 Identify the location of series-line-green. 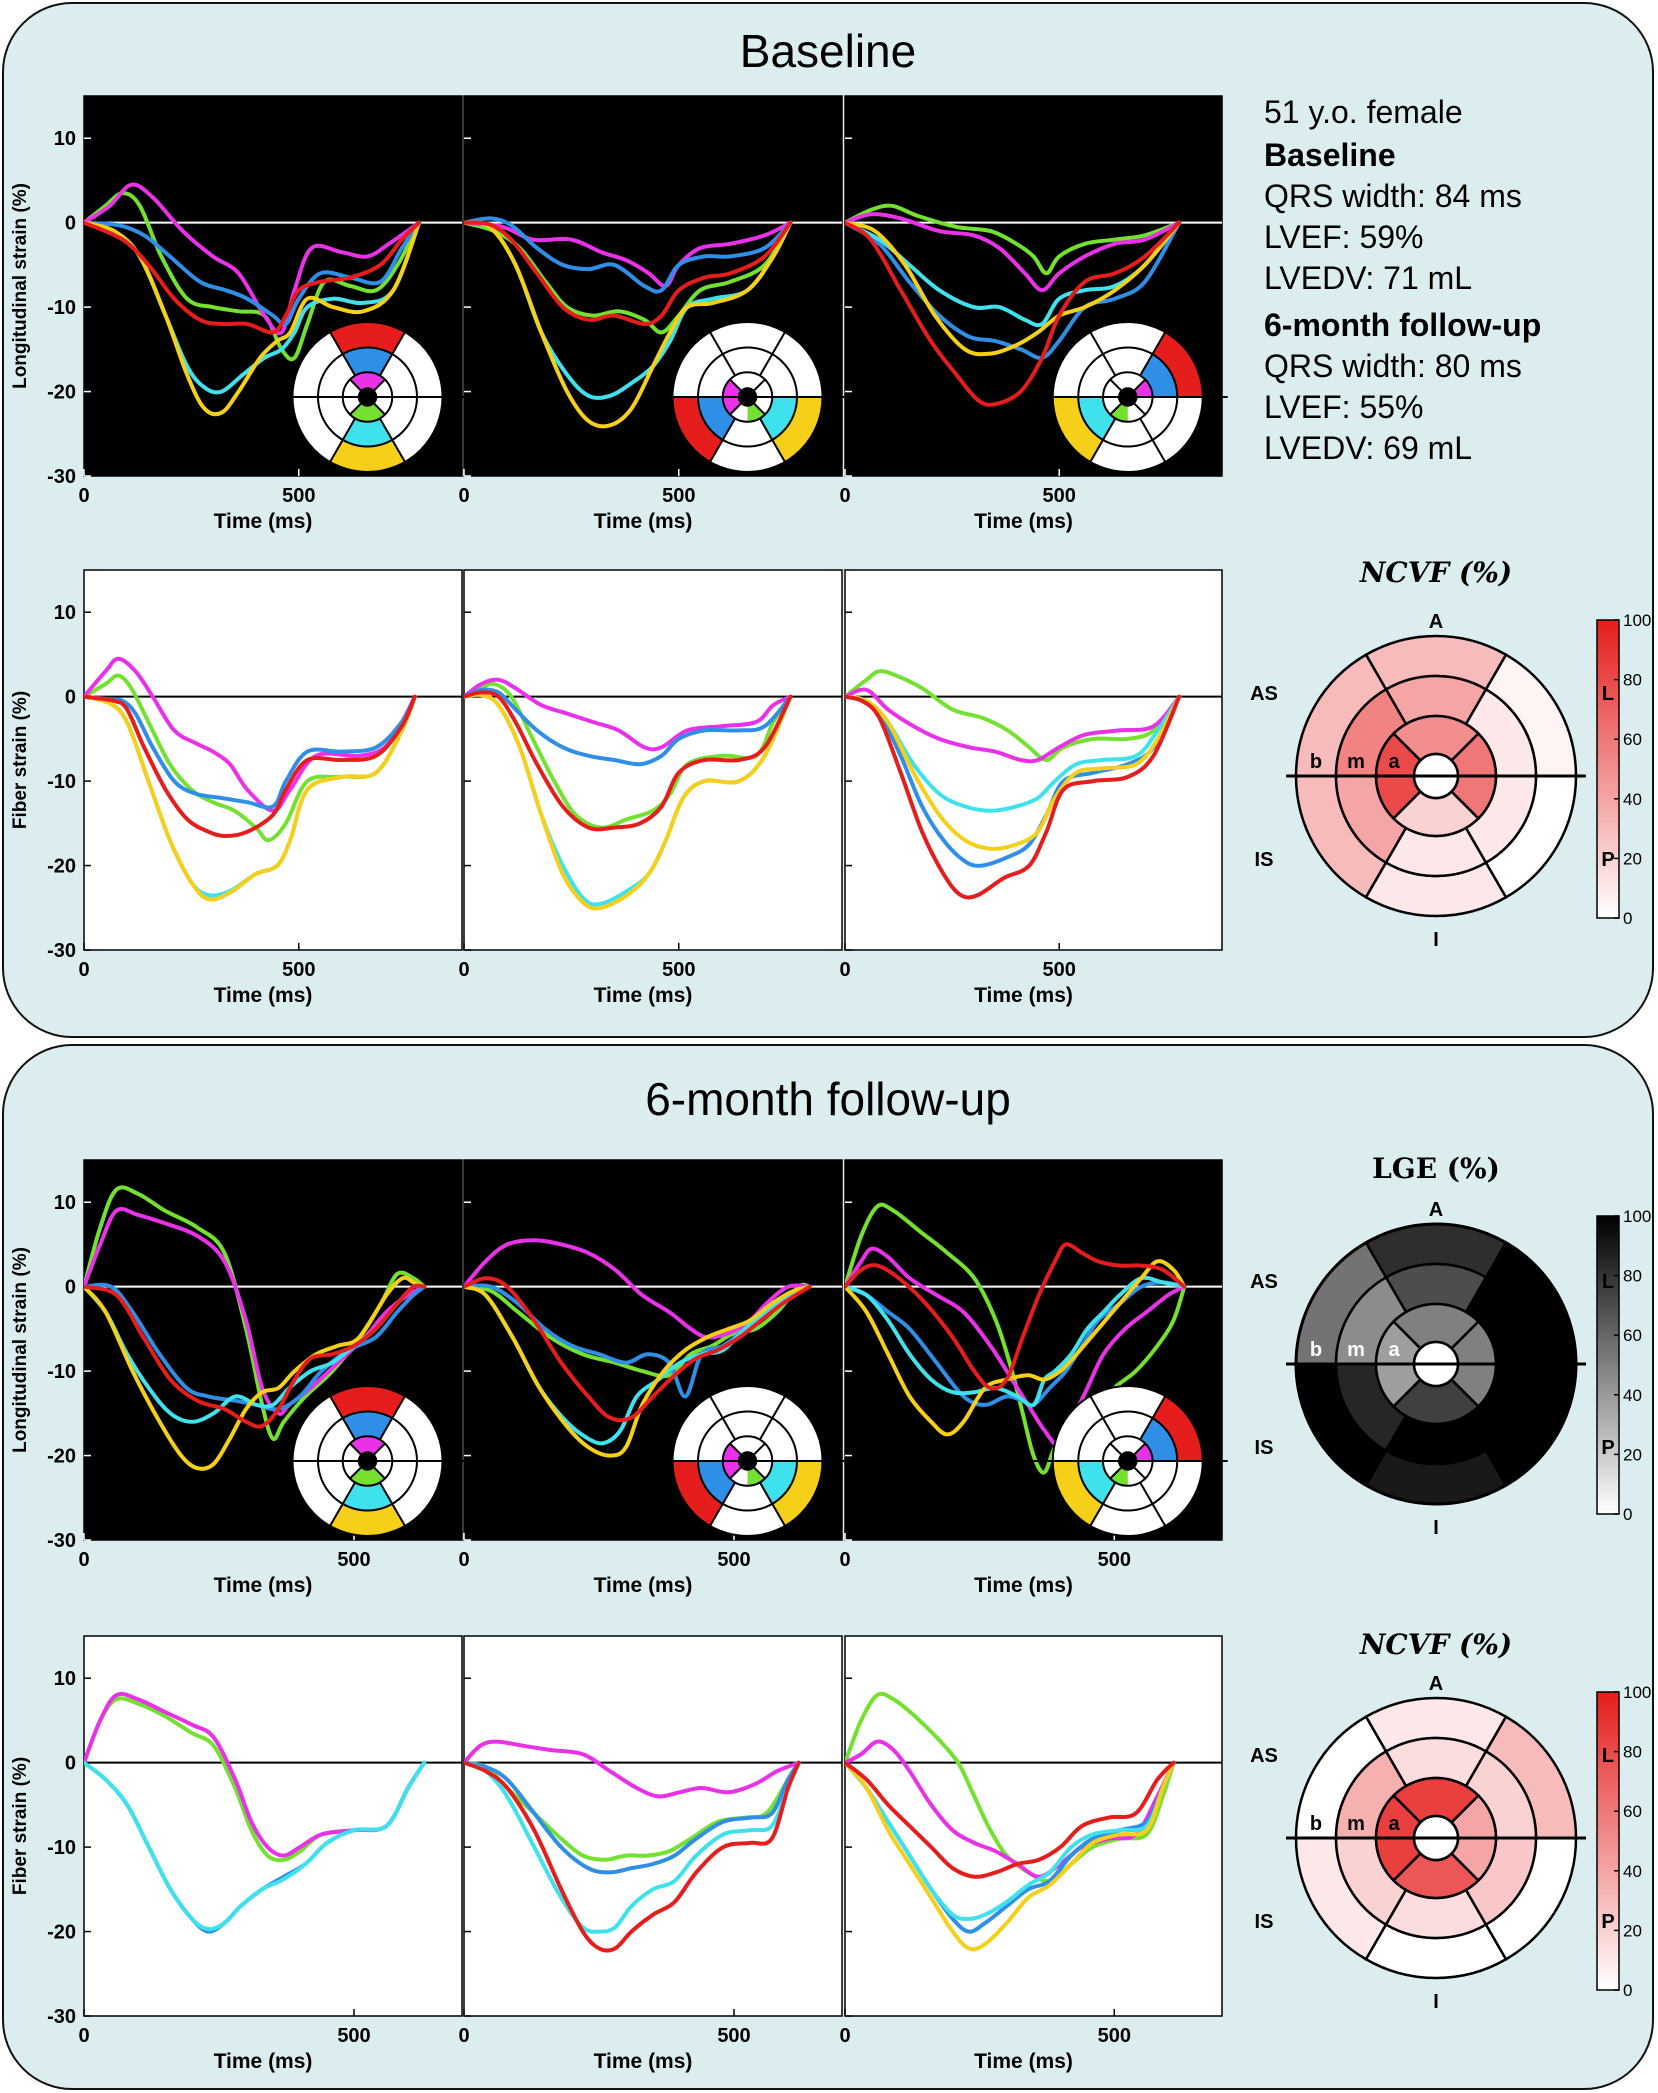
(1016, 1338).